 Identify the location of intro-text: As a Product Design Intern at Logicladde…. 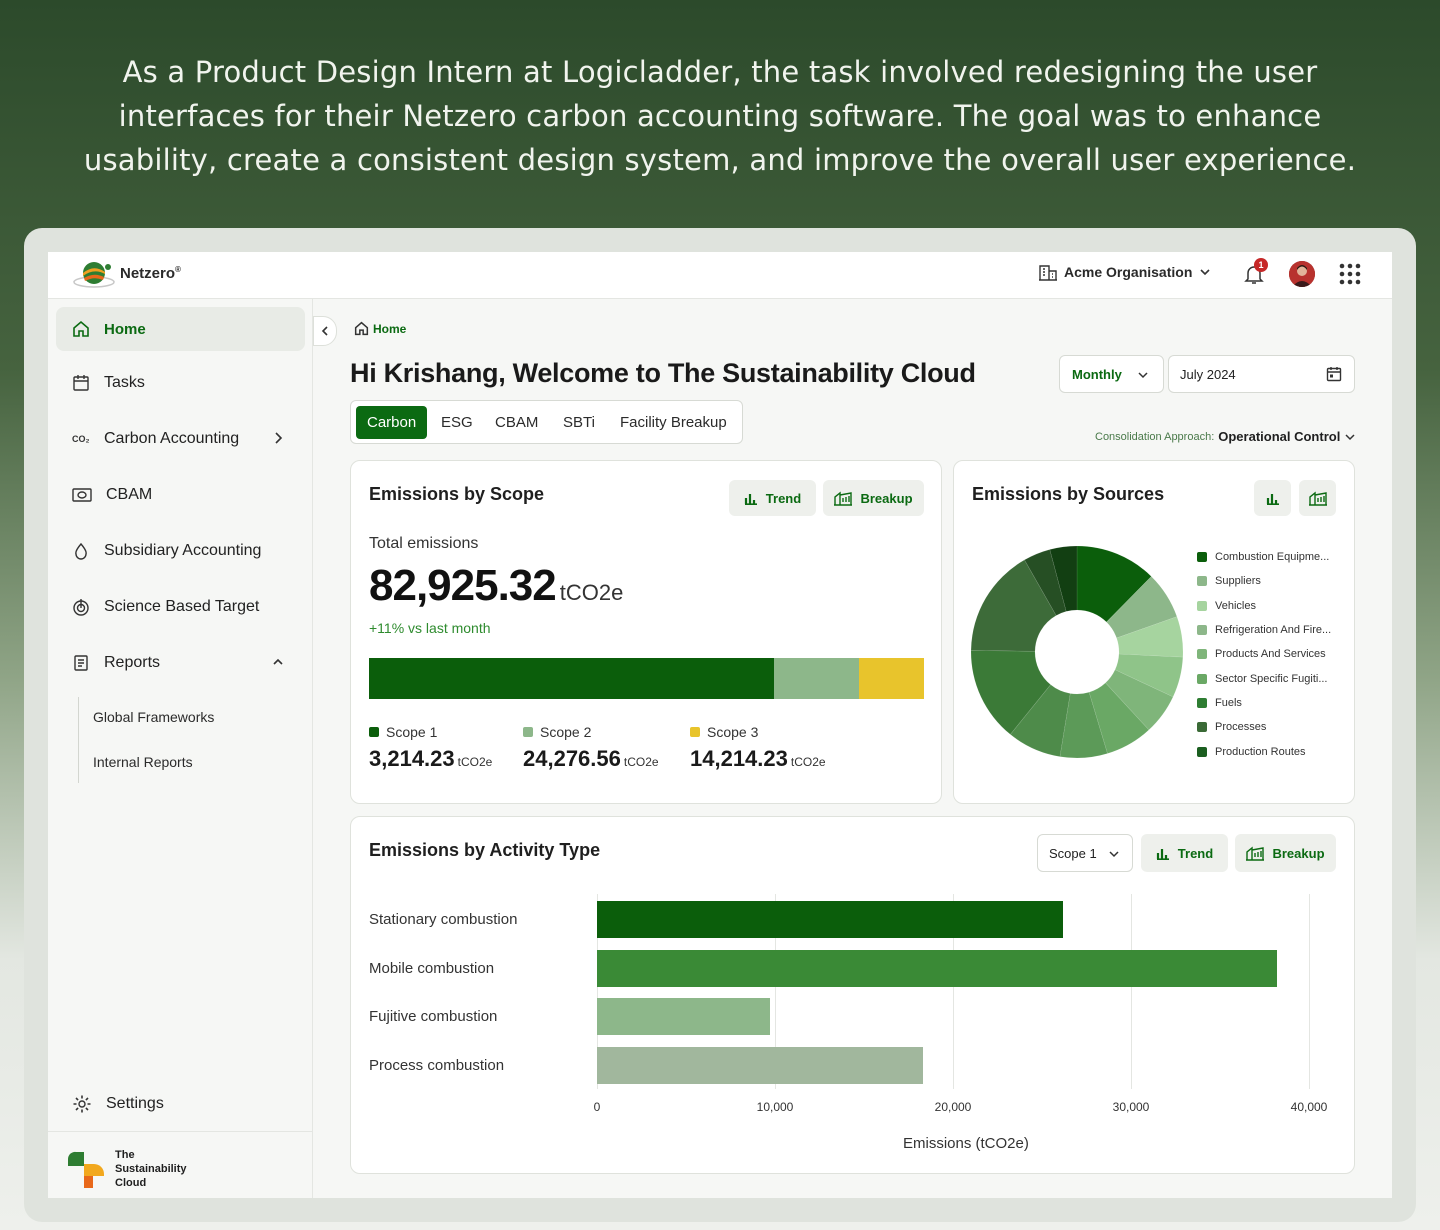
(720, 116).